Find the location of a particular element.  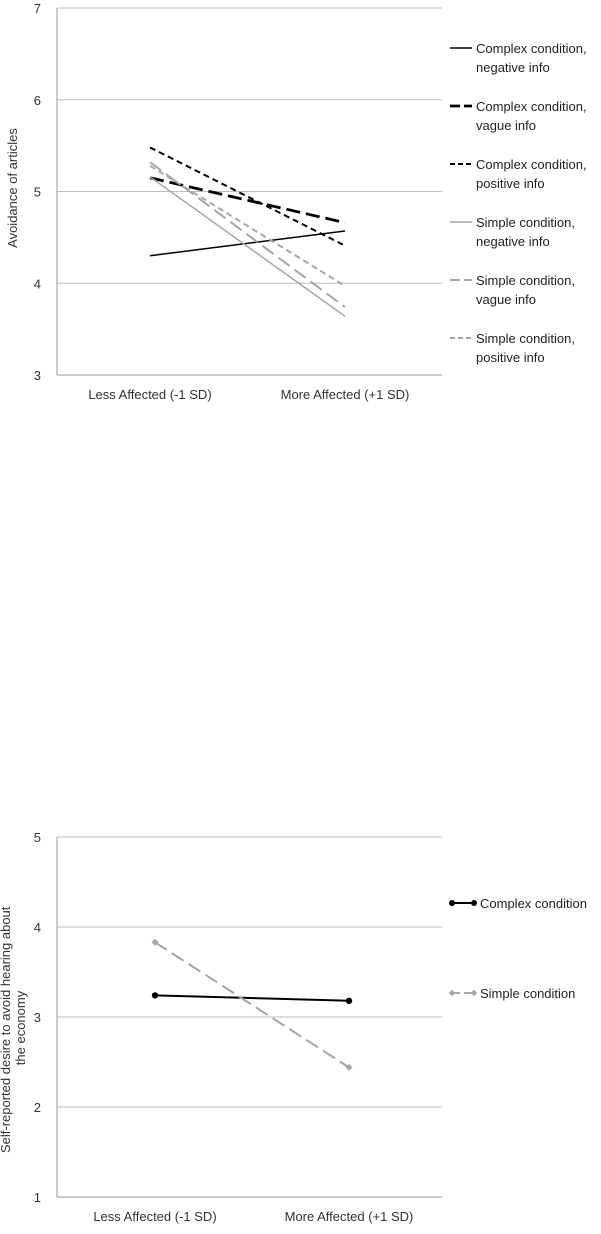

c2-legend-label: Complex condition is located at coordinates (533, 903).